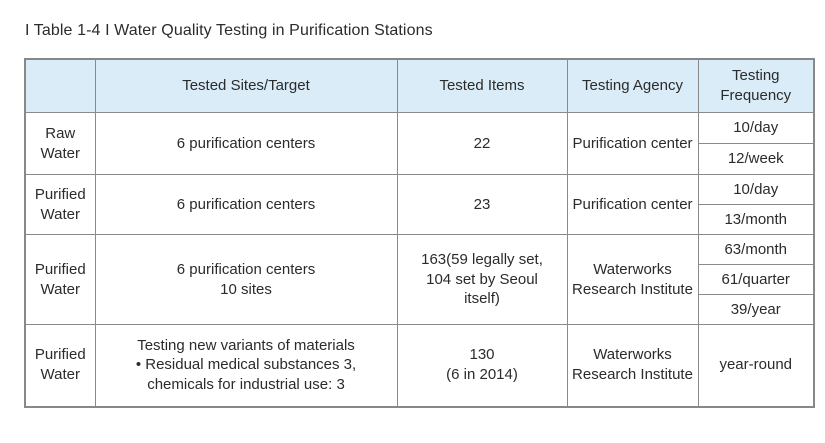  I want to click on frequency-cell: 12/week, so click(756, 159).